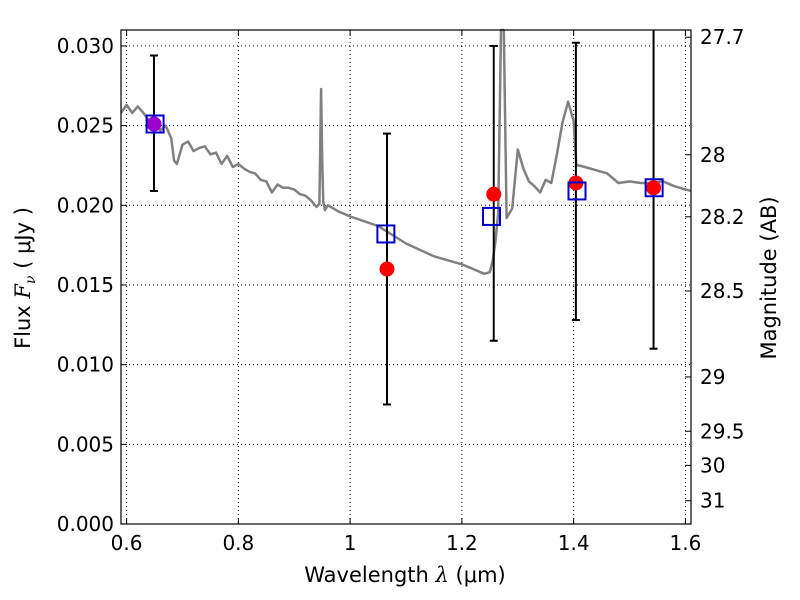  Describe the element at coordinates (25, 278) in the screenshot. I see `y-axis-label: Flux Fν ( μJy )` at that location.